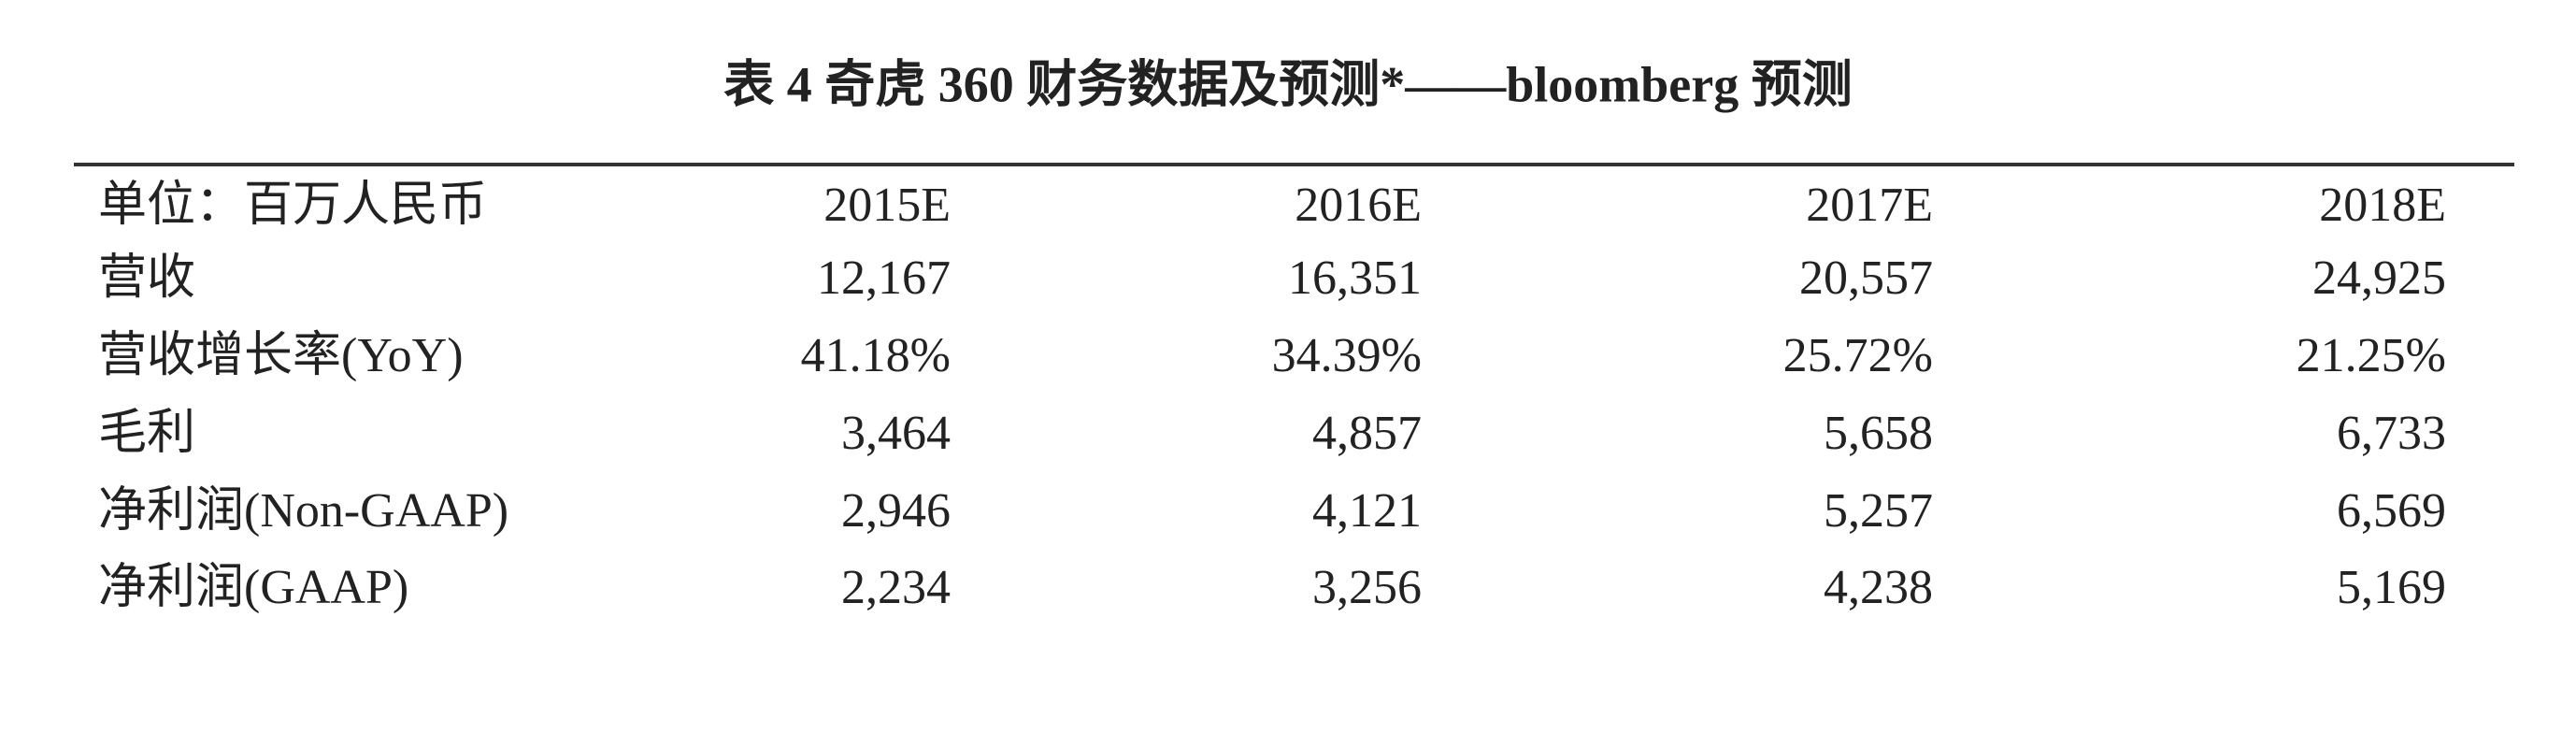 This screenshot has height=732, width=2576. Describe the element at coordinates (2391, 511) in the screenshot. I see `table-cell: 6,569` at that location.